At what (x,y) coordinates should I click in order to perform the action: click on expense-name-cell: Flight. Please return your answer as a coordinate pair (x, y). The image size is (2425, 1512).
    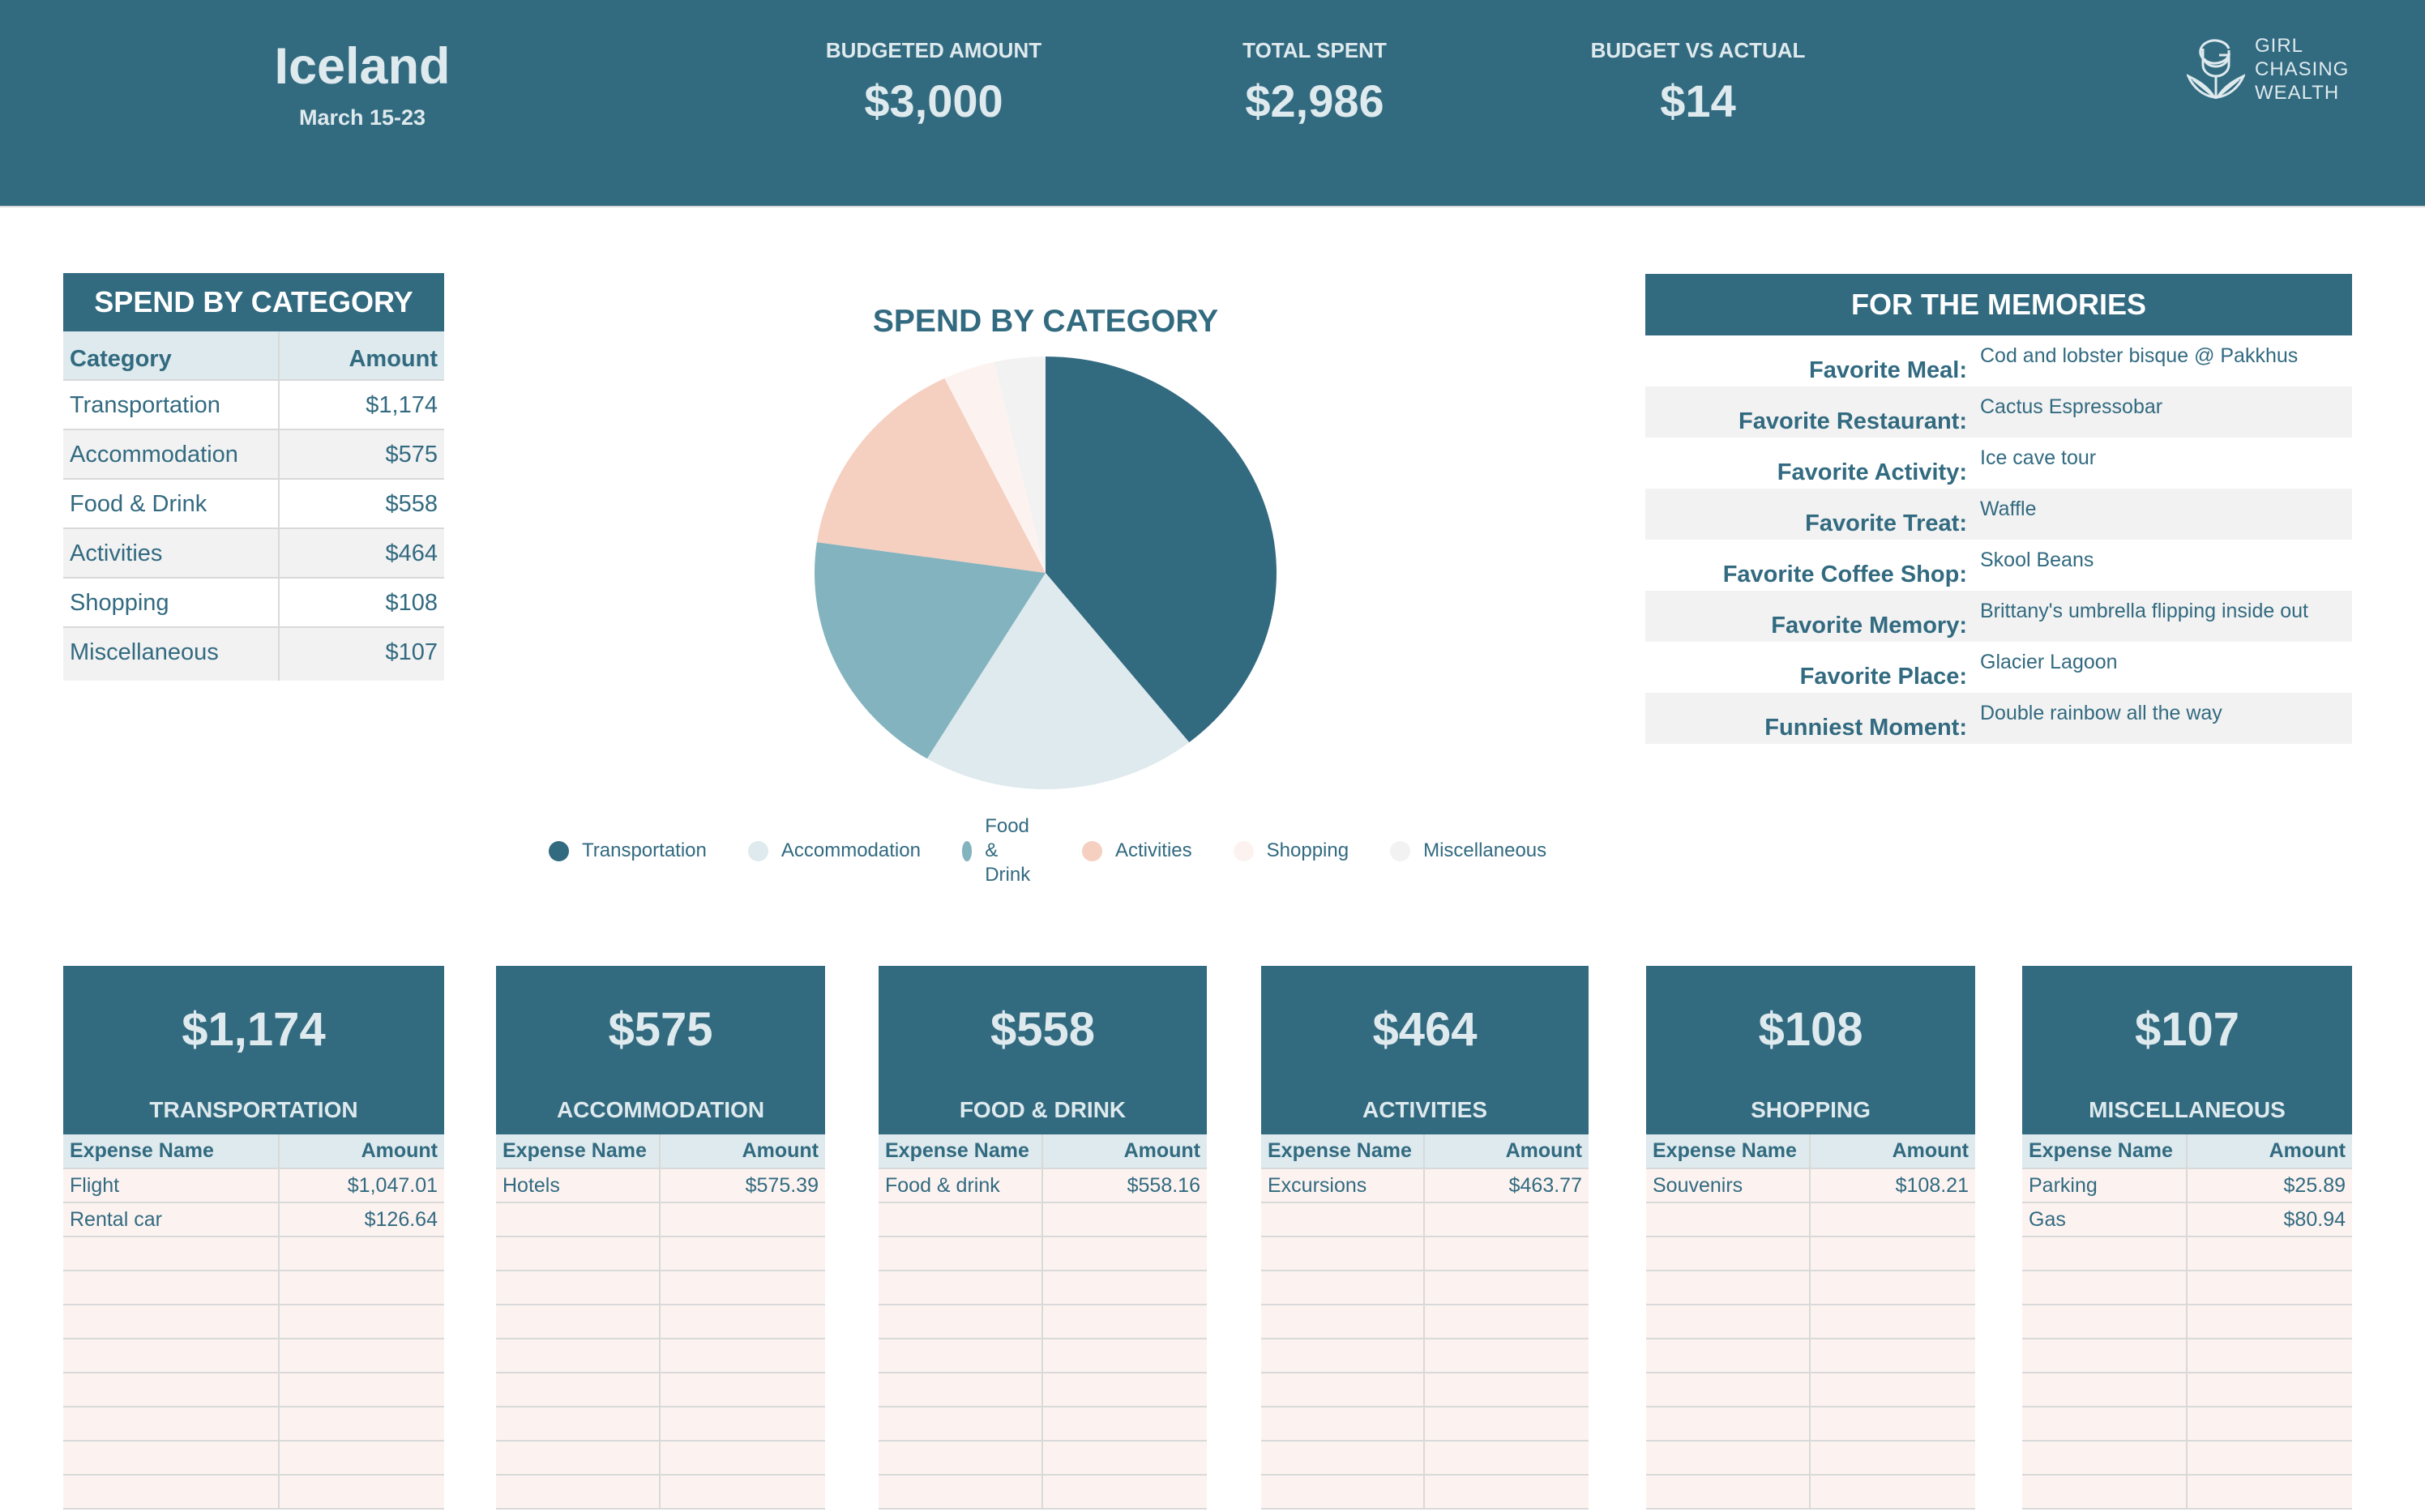
    Looking at the image, I should click on (171, 1185).